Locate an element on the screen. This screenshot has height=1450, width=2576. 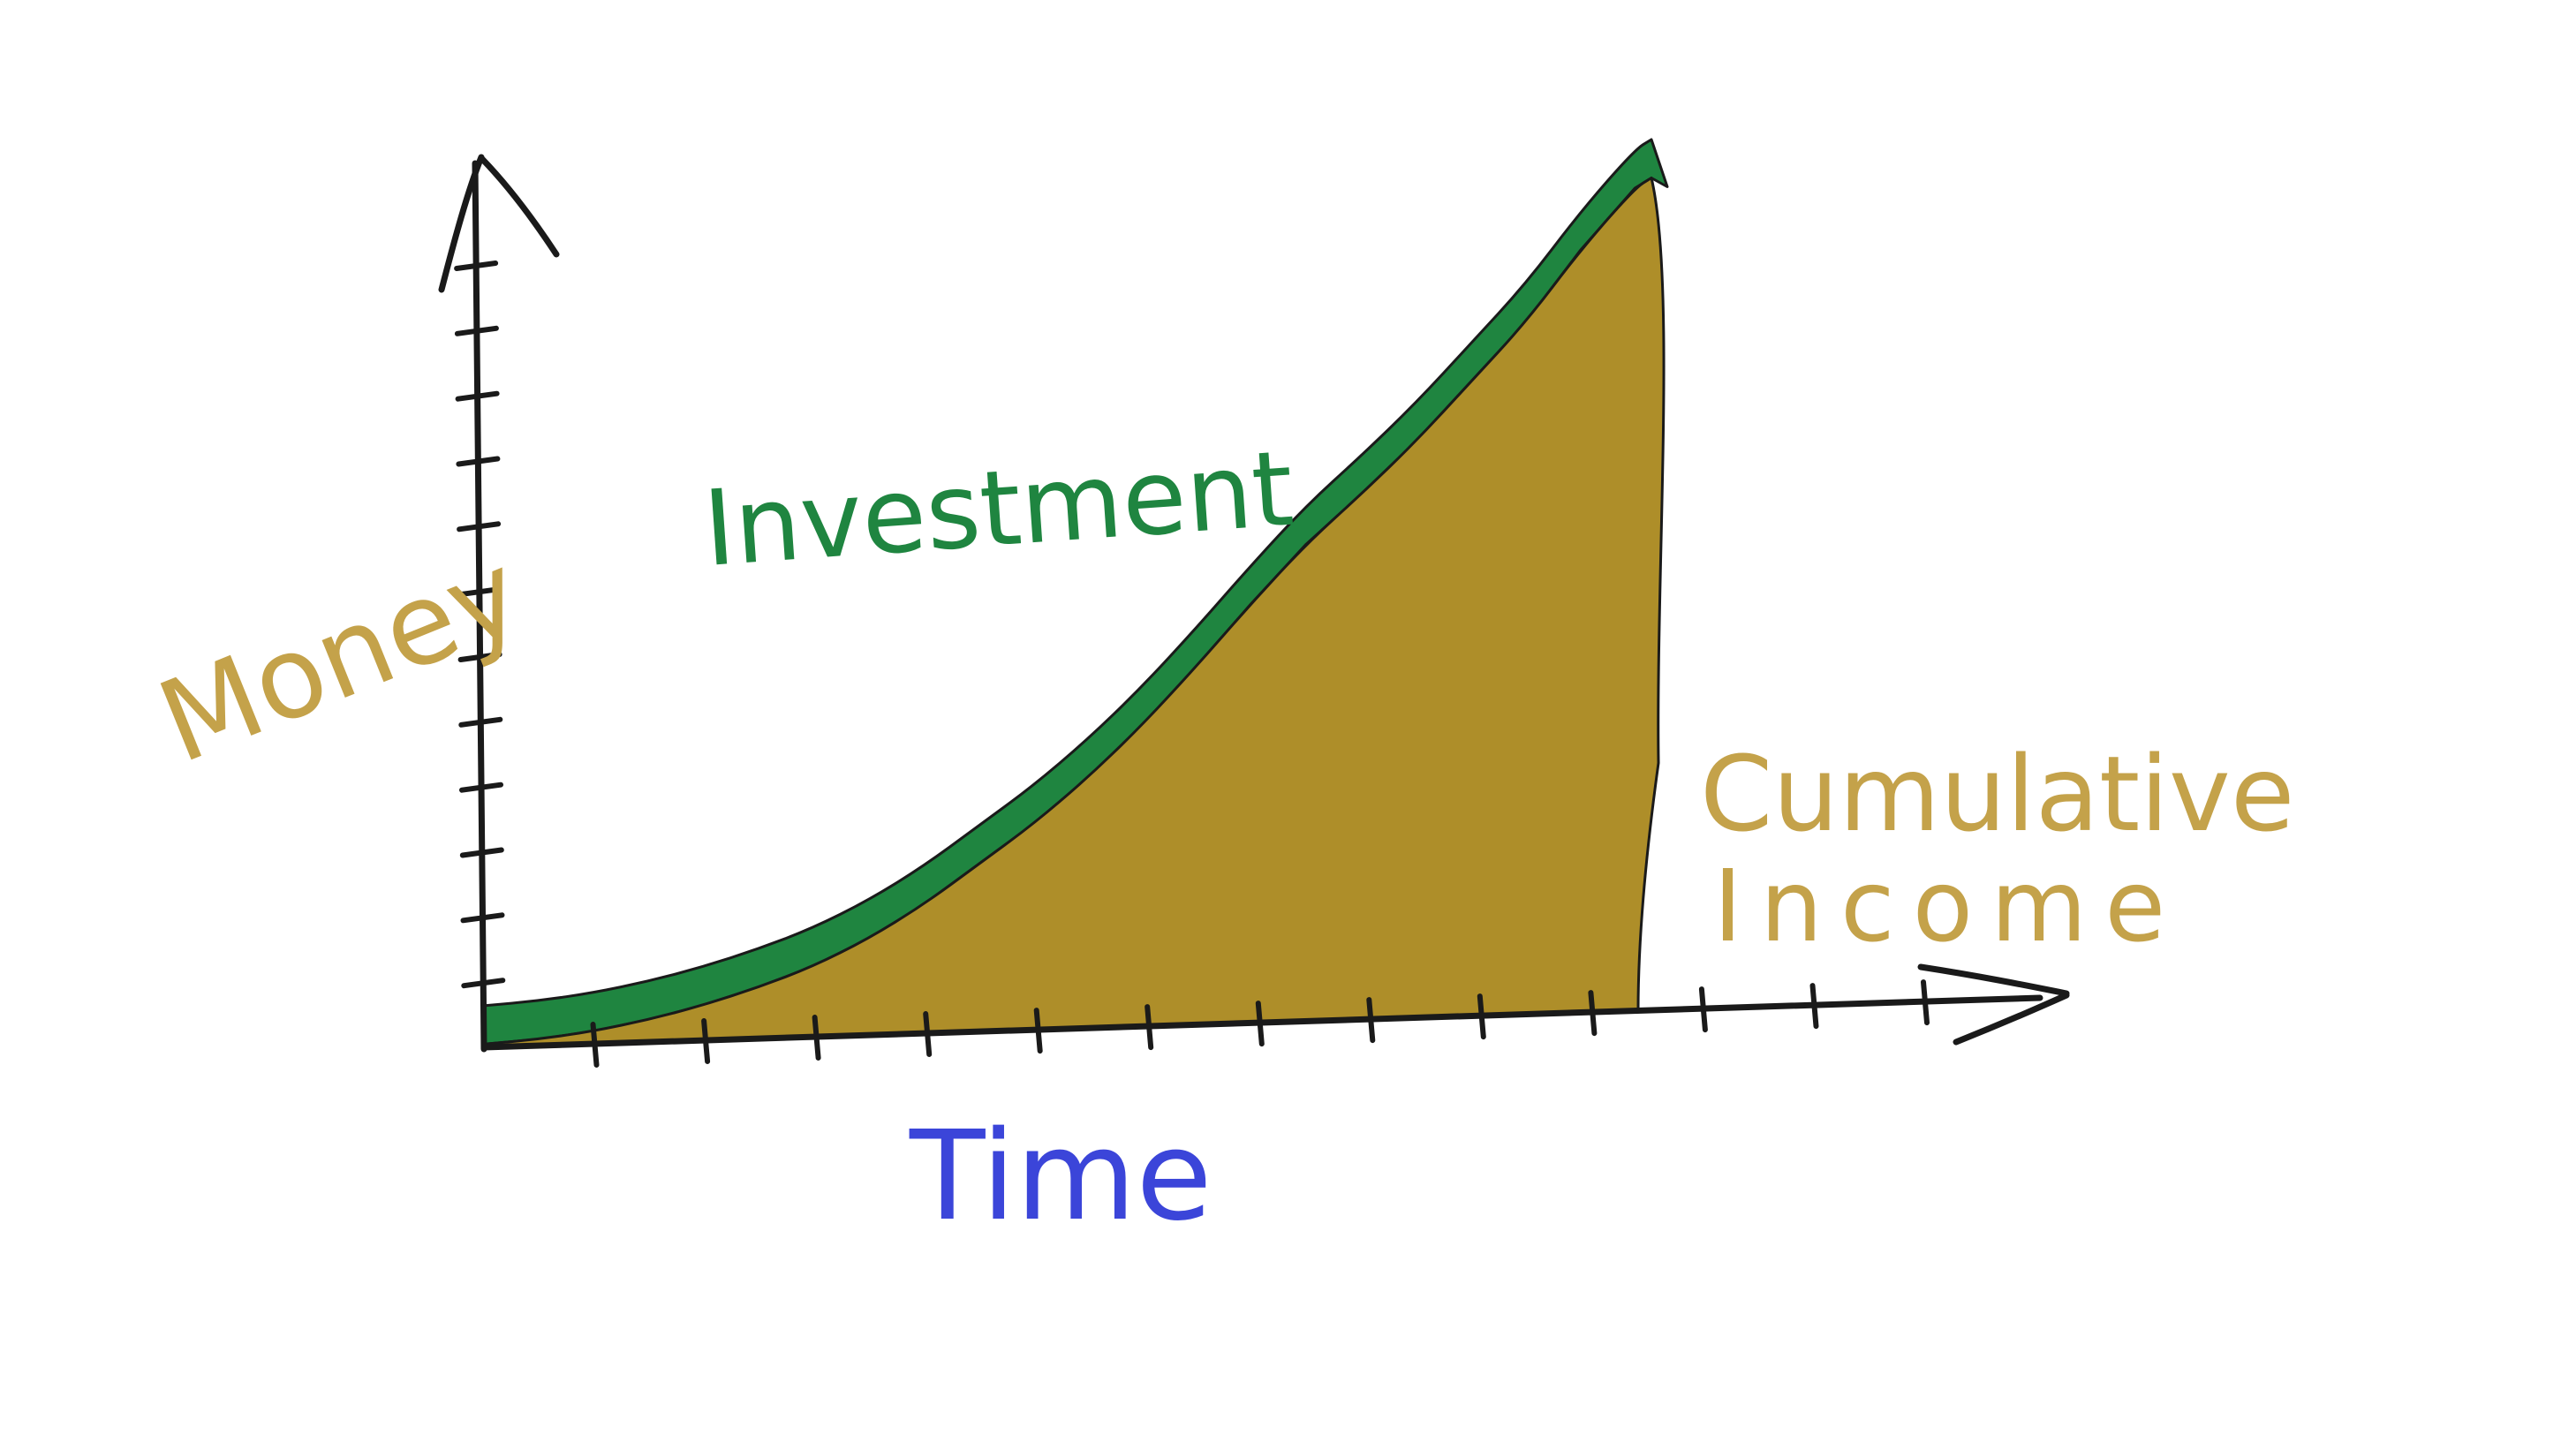
y-axis-line is located at coordinates (480, 606).